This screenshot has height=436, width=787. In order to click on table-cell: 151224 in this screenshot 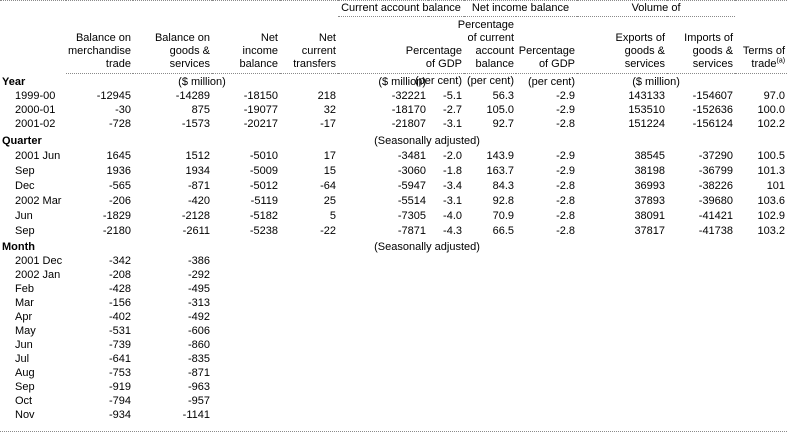, I will do `click(647, 123)`.